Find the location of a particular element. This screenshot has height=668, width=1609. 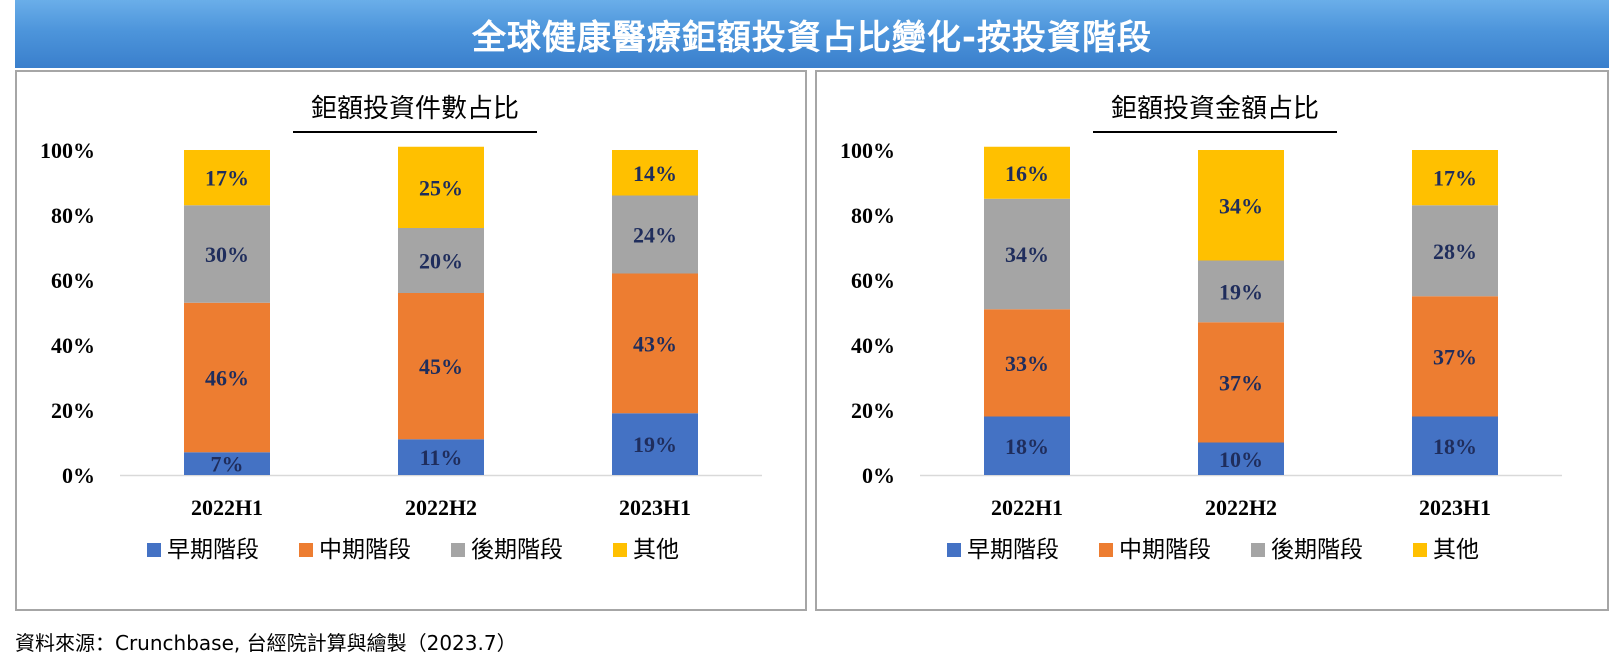

data-label-2022h2-series-0: 11% is located at coordinates (441, 457).